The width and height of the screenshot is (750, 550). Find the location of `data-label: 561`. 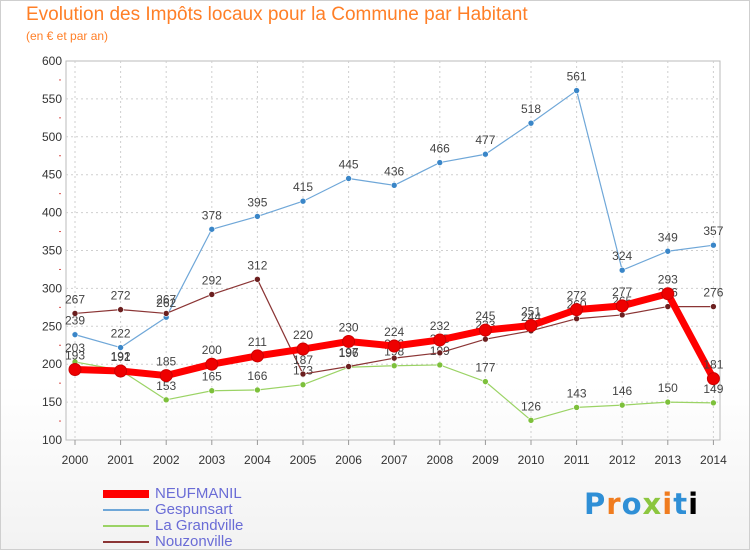

data-label: 561 is located at coordinates (577, 77).